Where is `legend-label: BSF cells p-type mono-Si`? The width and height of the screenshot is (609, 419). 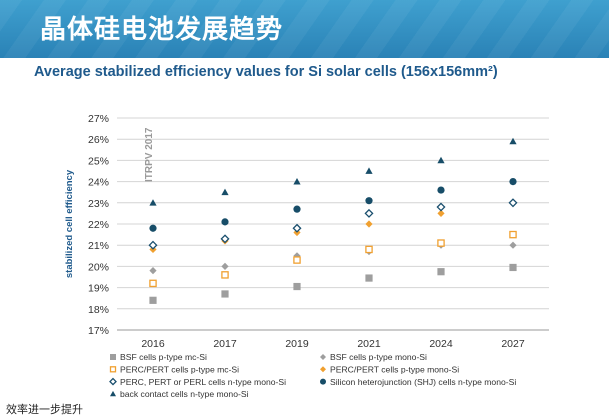 legend-label: BSF cells p-type mono-Si is located at coordinates (378, 357).